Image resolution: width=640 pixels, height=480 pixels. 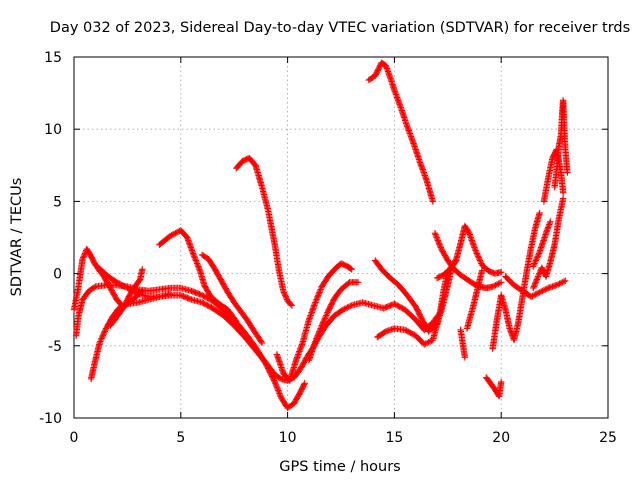 What do you see at coordinates (180, 438) in the screenshot?
I see `x-tick-label: 5` at bounding box center [180, 438].